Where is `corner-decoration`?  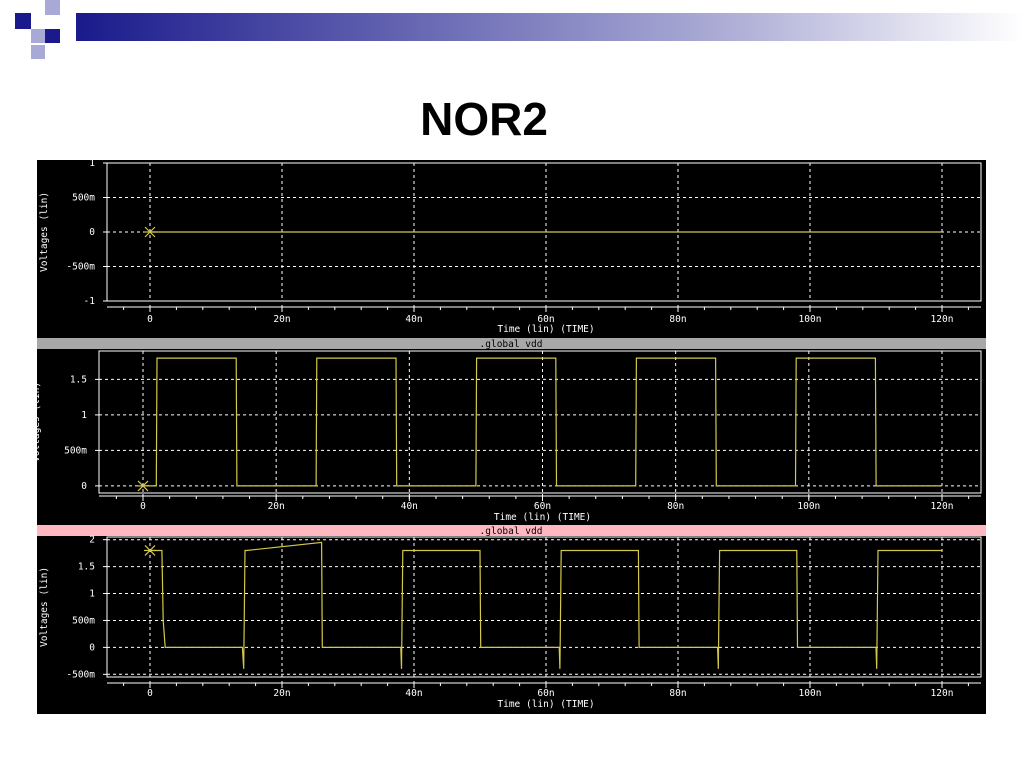
corner-decoration is located at coordinates (512, 29).